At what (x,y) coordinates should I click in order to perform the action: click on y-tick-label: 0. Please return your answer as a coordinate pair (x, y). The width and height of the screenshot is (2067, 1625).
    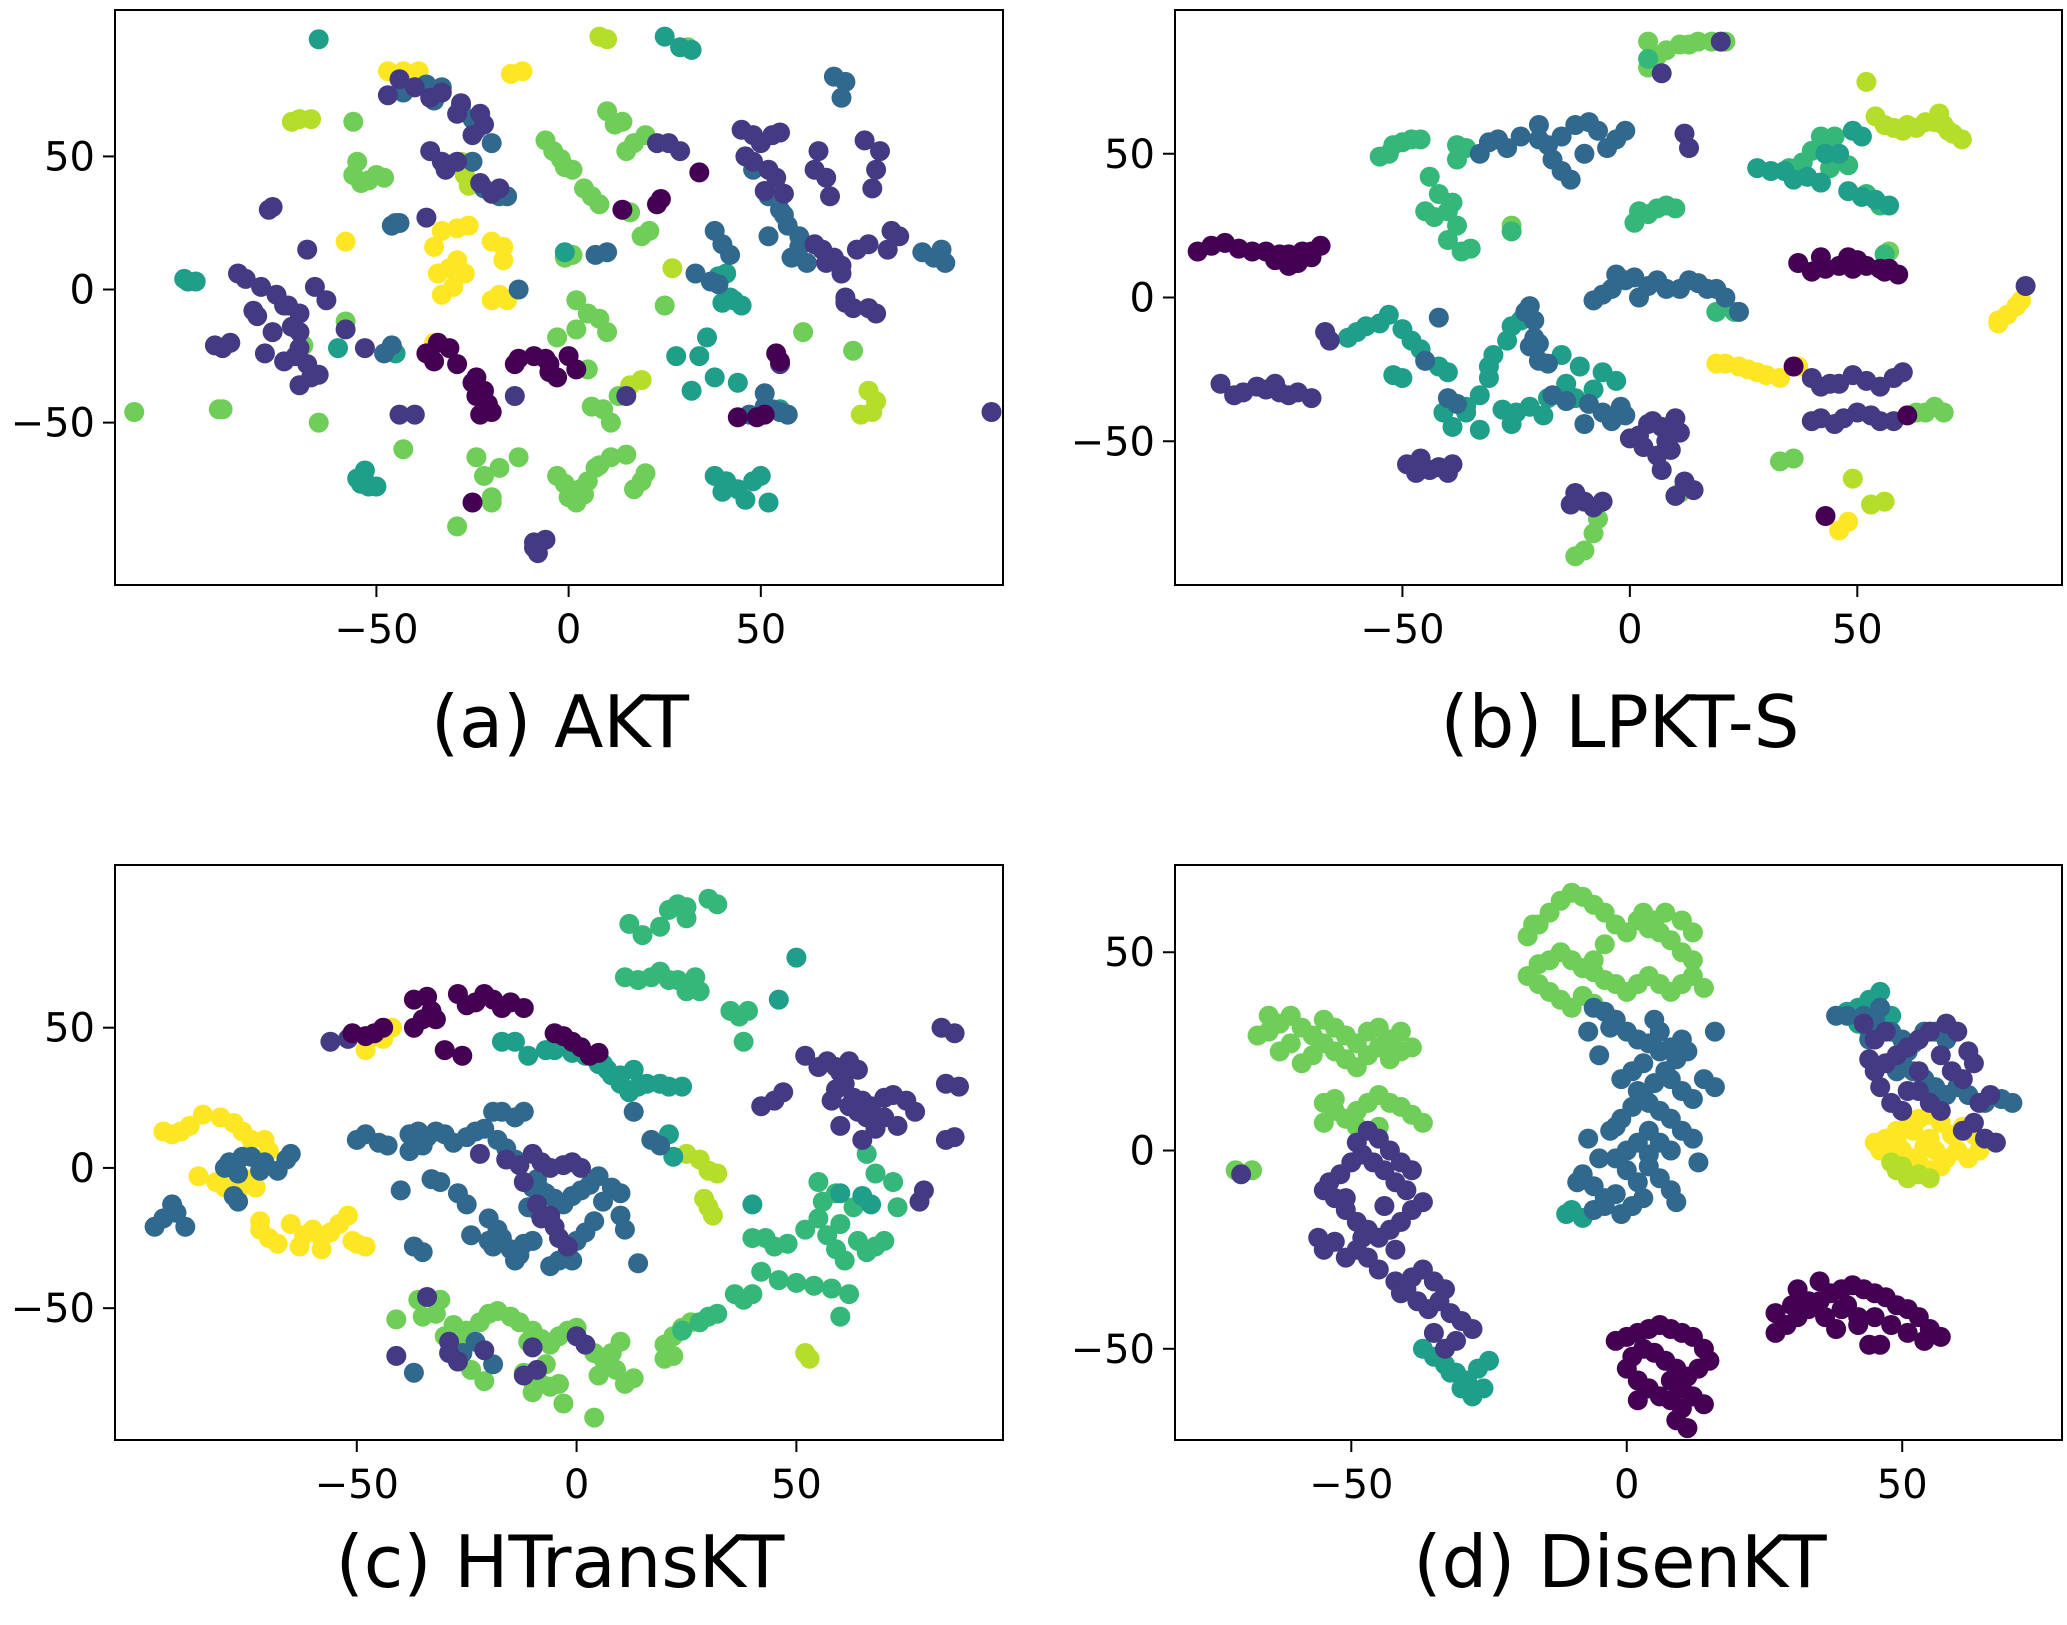
    Looking at the image, I should click on (1142, 299).